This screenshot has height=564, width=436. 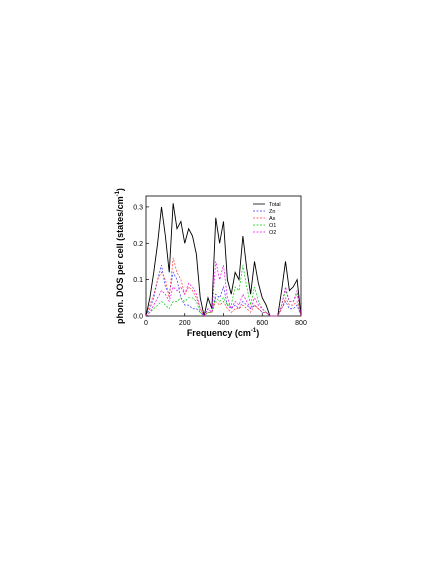 I want to click on y-label-sup: -1, so click(x=118, y=193).